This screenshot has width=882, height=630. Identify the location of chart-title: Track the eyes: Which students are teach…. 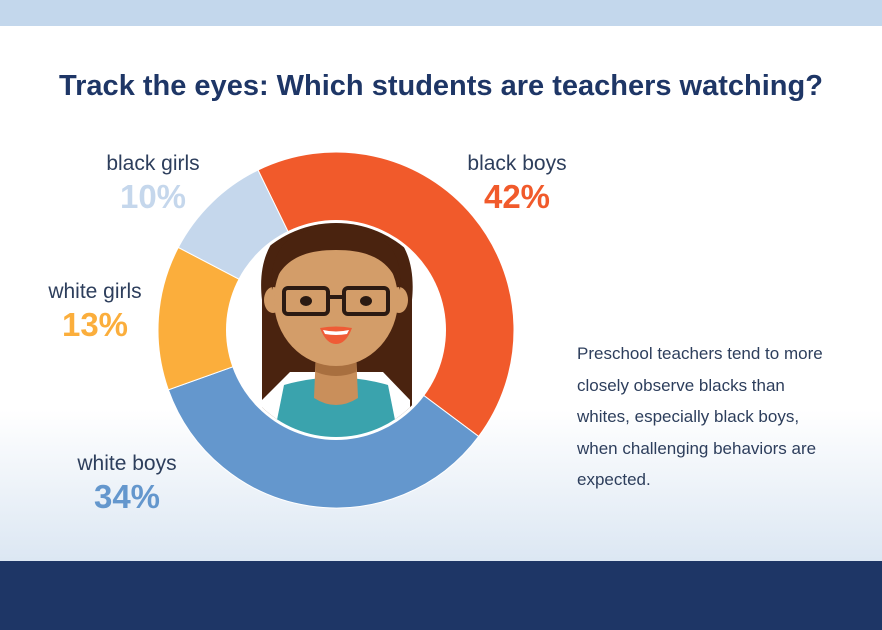
(441, 86).